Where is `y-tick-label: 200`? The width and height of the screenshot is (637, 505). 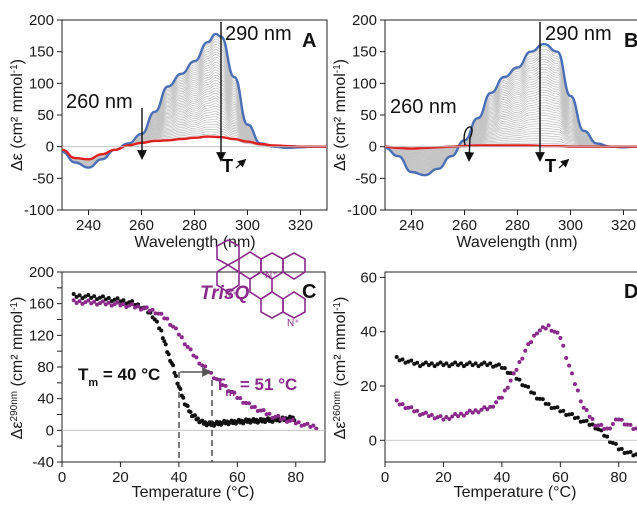 y-tick-label: 200 is located at coordinates (364, 20).